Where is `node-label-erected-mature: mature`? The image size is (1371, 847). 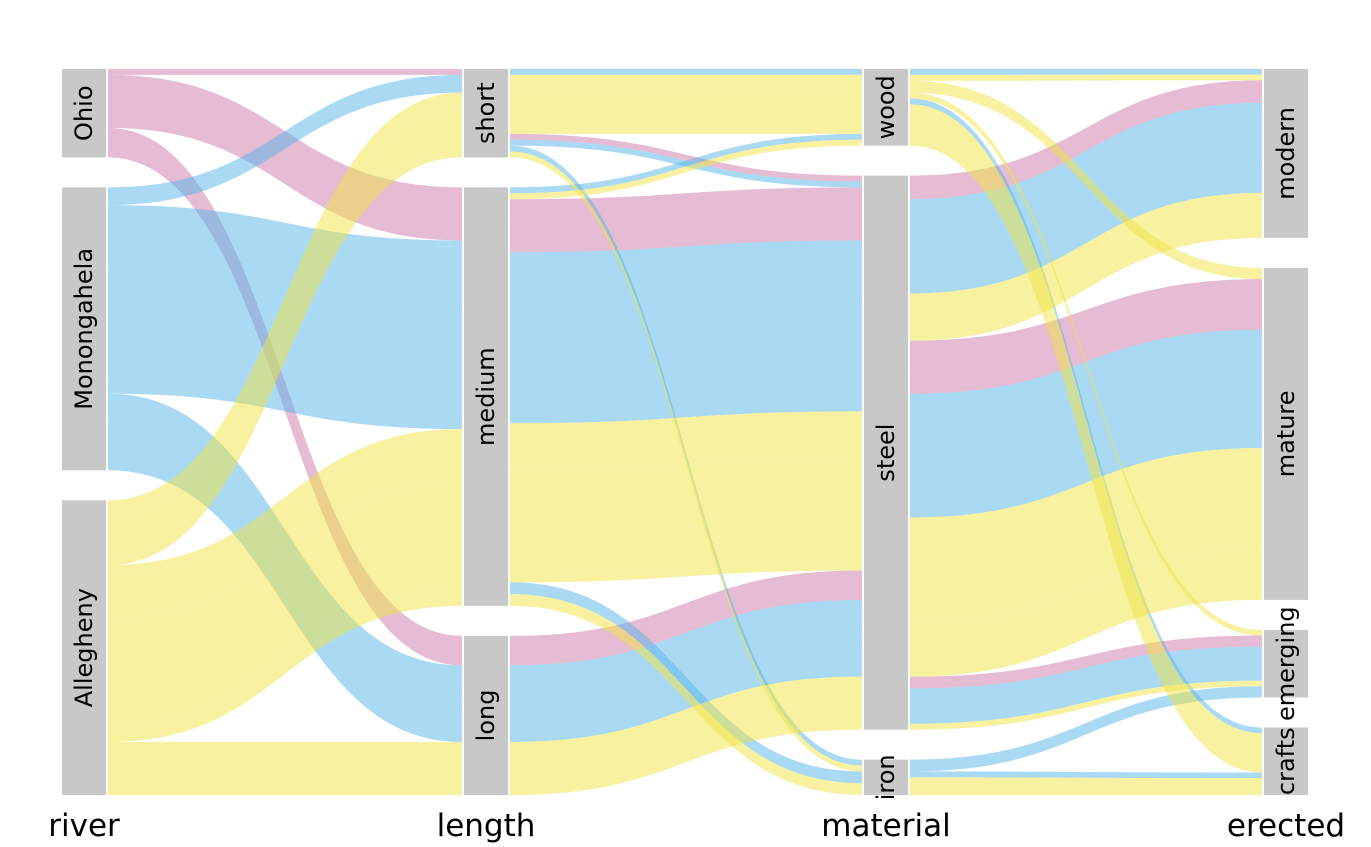 node-label-erected-mature: mature is located at coordinates (1286, 433).